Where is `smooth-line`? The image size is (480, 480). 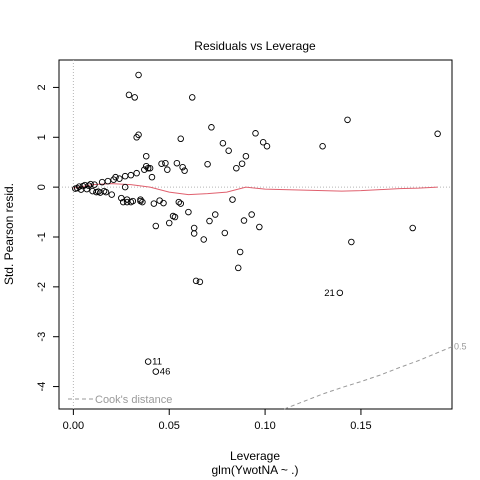 smooth-line is located at coordinates (255, 189).